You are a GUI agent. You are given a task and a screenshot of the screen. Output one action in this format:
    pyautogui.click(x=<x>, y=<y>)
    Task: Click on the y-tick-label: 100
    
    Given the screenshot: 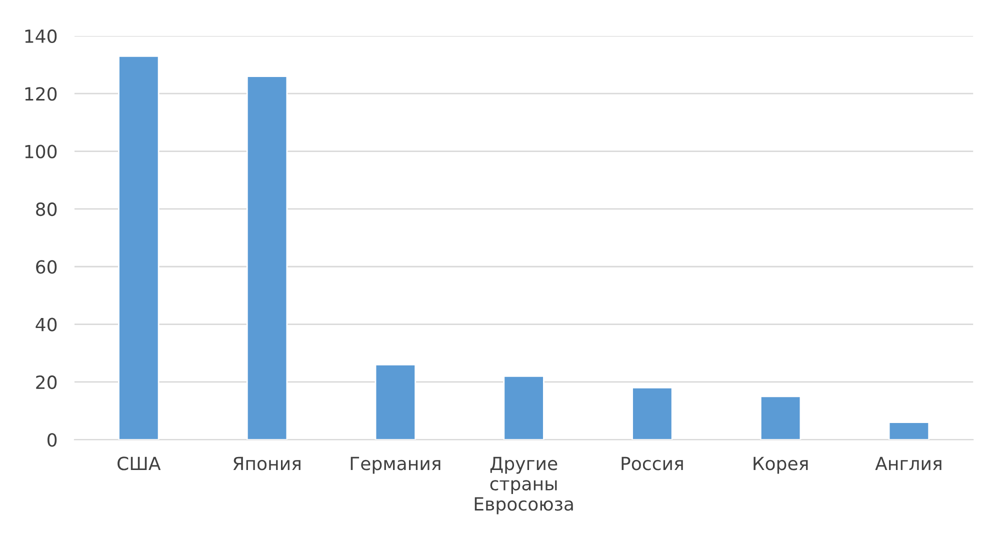 What is the action you would take?
    pyautogui.click(x=41, y=151)
    